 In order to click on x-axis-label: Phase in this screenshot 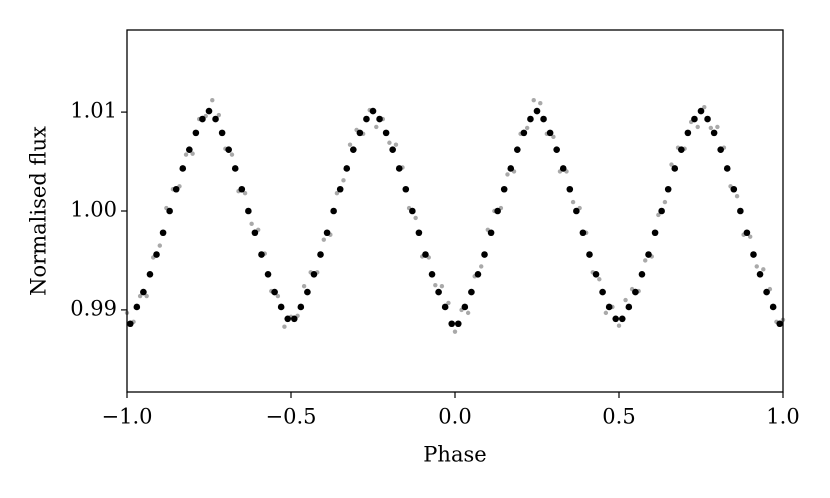, I will do `click(454, 455)`.